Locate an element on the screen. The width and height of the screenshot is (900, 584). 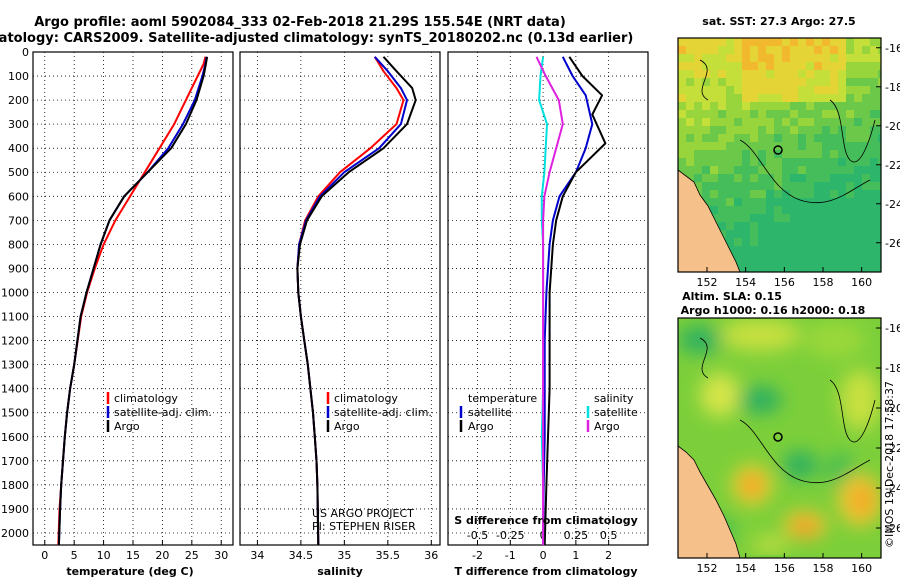
depth-tick-label: 900 is located at coordinates (18, 268).